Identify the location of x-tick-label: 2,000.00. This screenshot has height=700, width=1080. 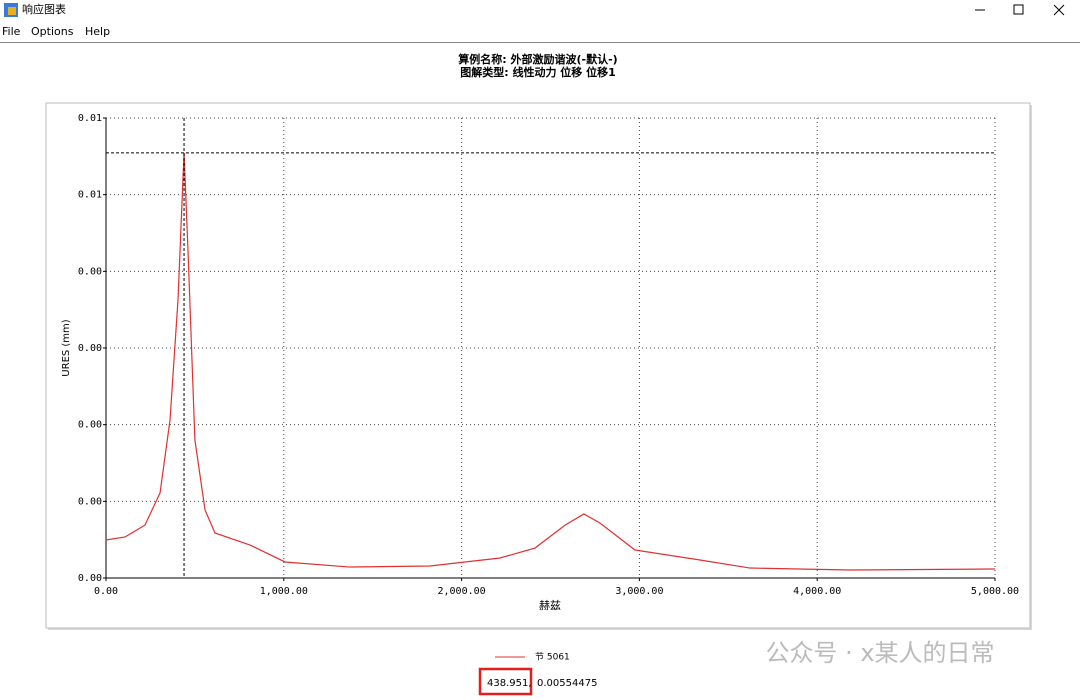
(462, 591).